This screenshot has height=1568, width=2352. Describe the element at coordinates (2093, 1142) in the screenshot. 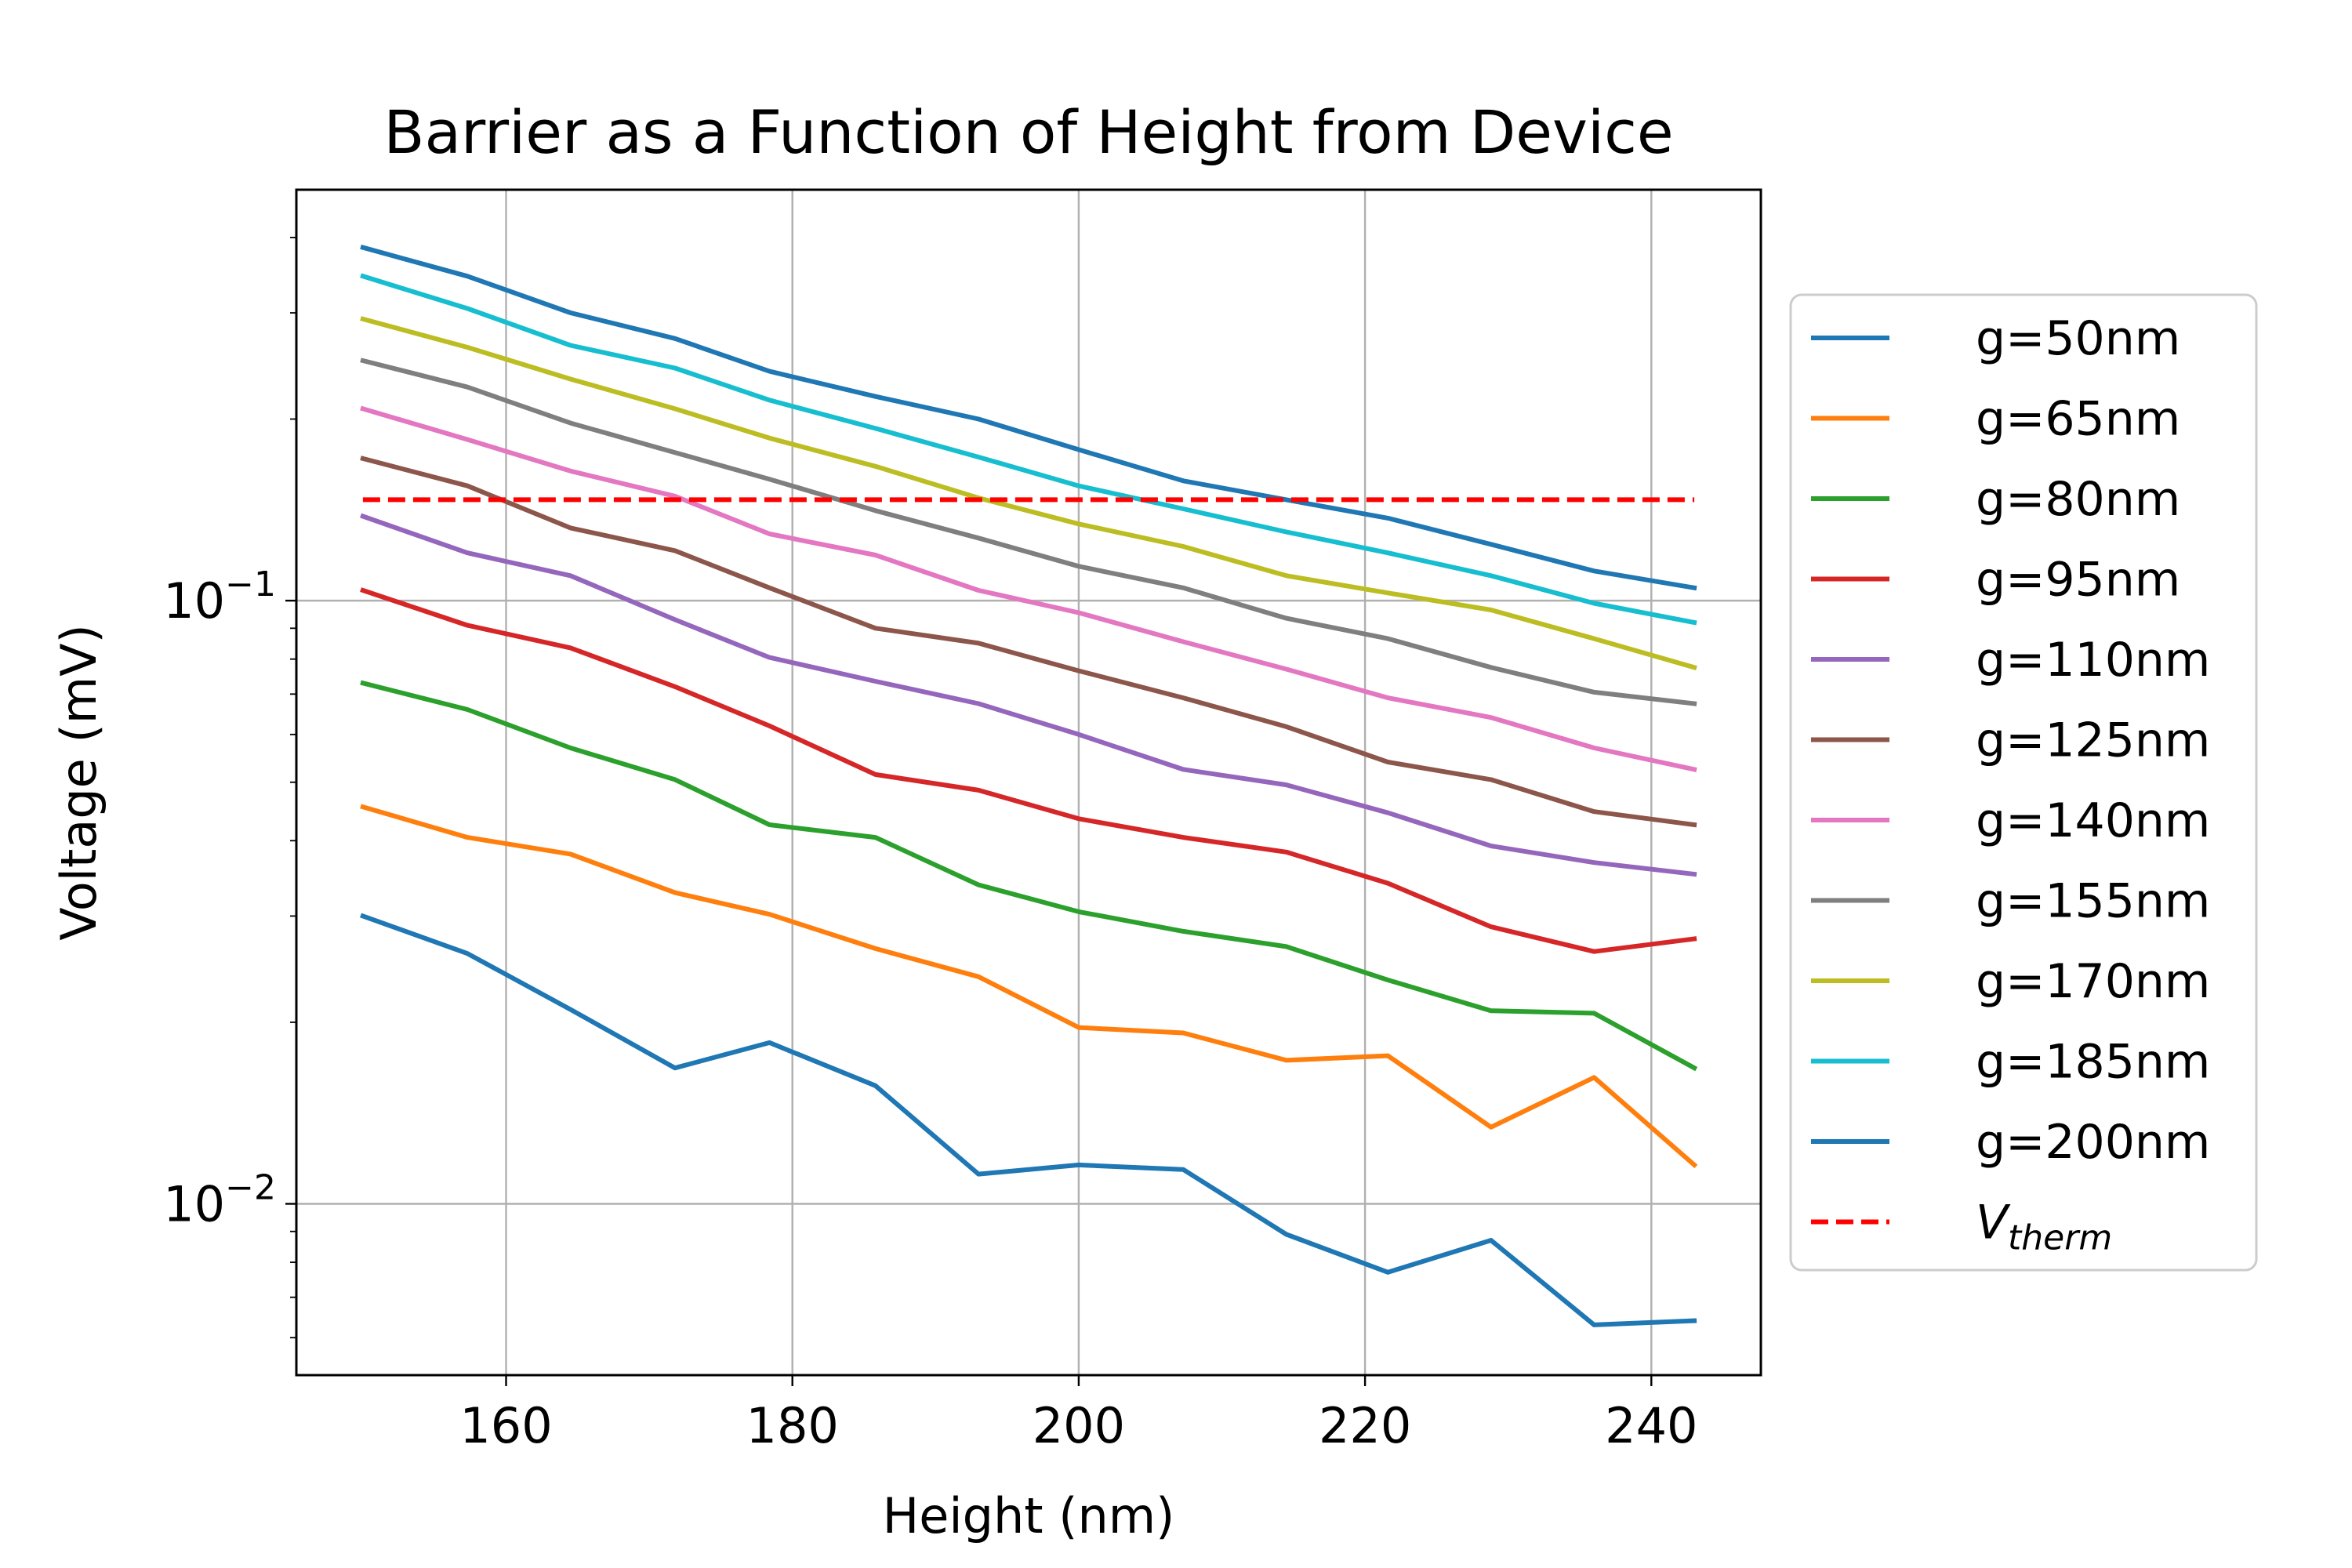

I see `legend-label: g=200nm` at that location.